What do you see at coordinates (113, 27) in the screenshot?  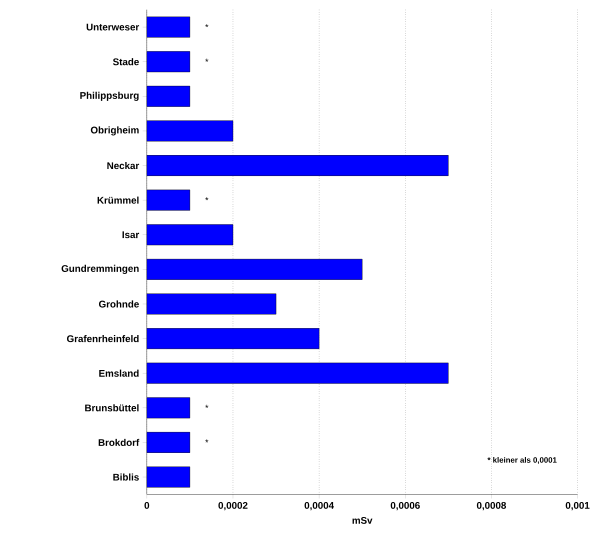 I see `y-tick-label: Unterweser` at bounding box center [113, 27].